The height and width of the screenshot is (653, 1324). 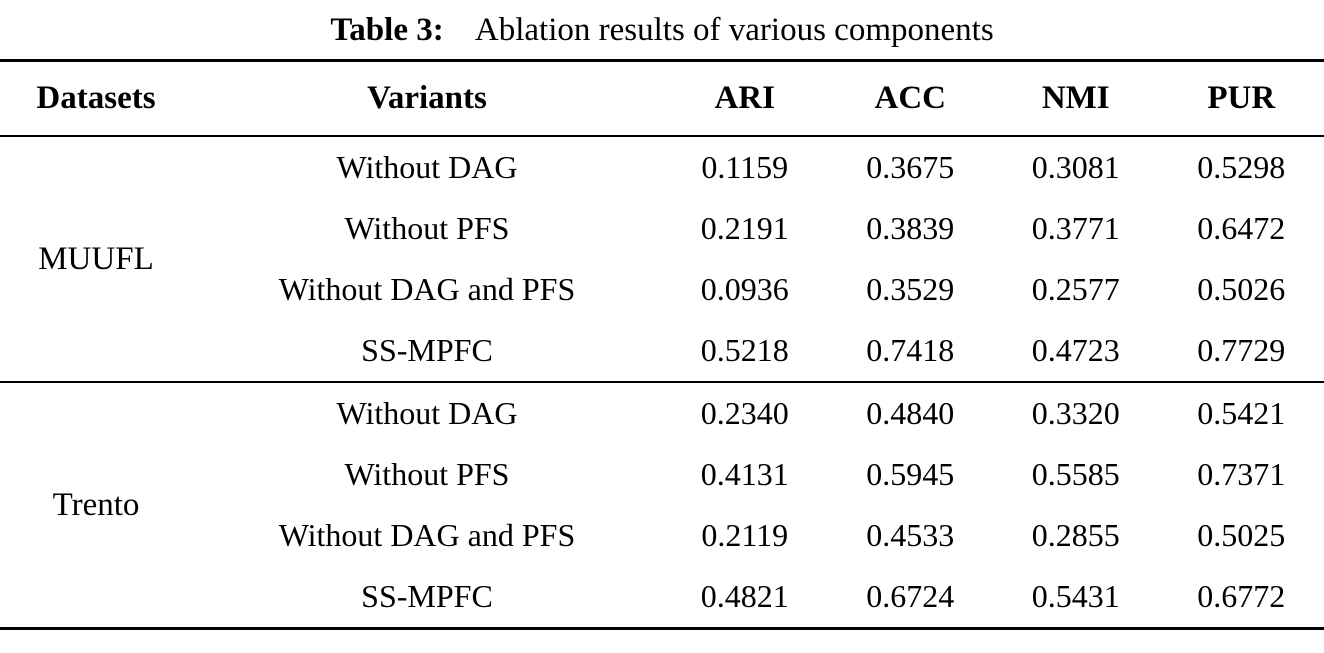 I want to click on table-caption-label: Table 3:, so click(x=387, y=30).